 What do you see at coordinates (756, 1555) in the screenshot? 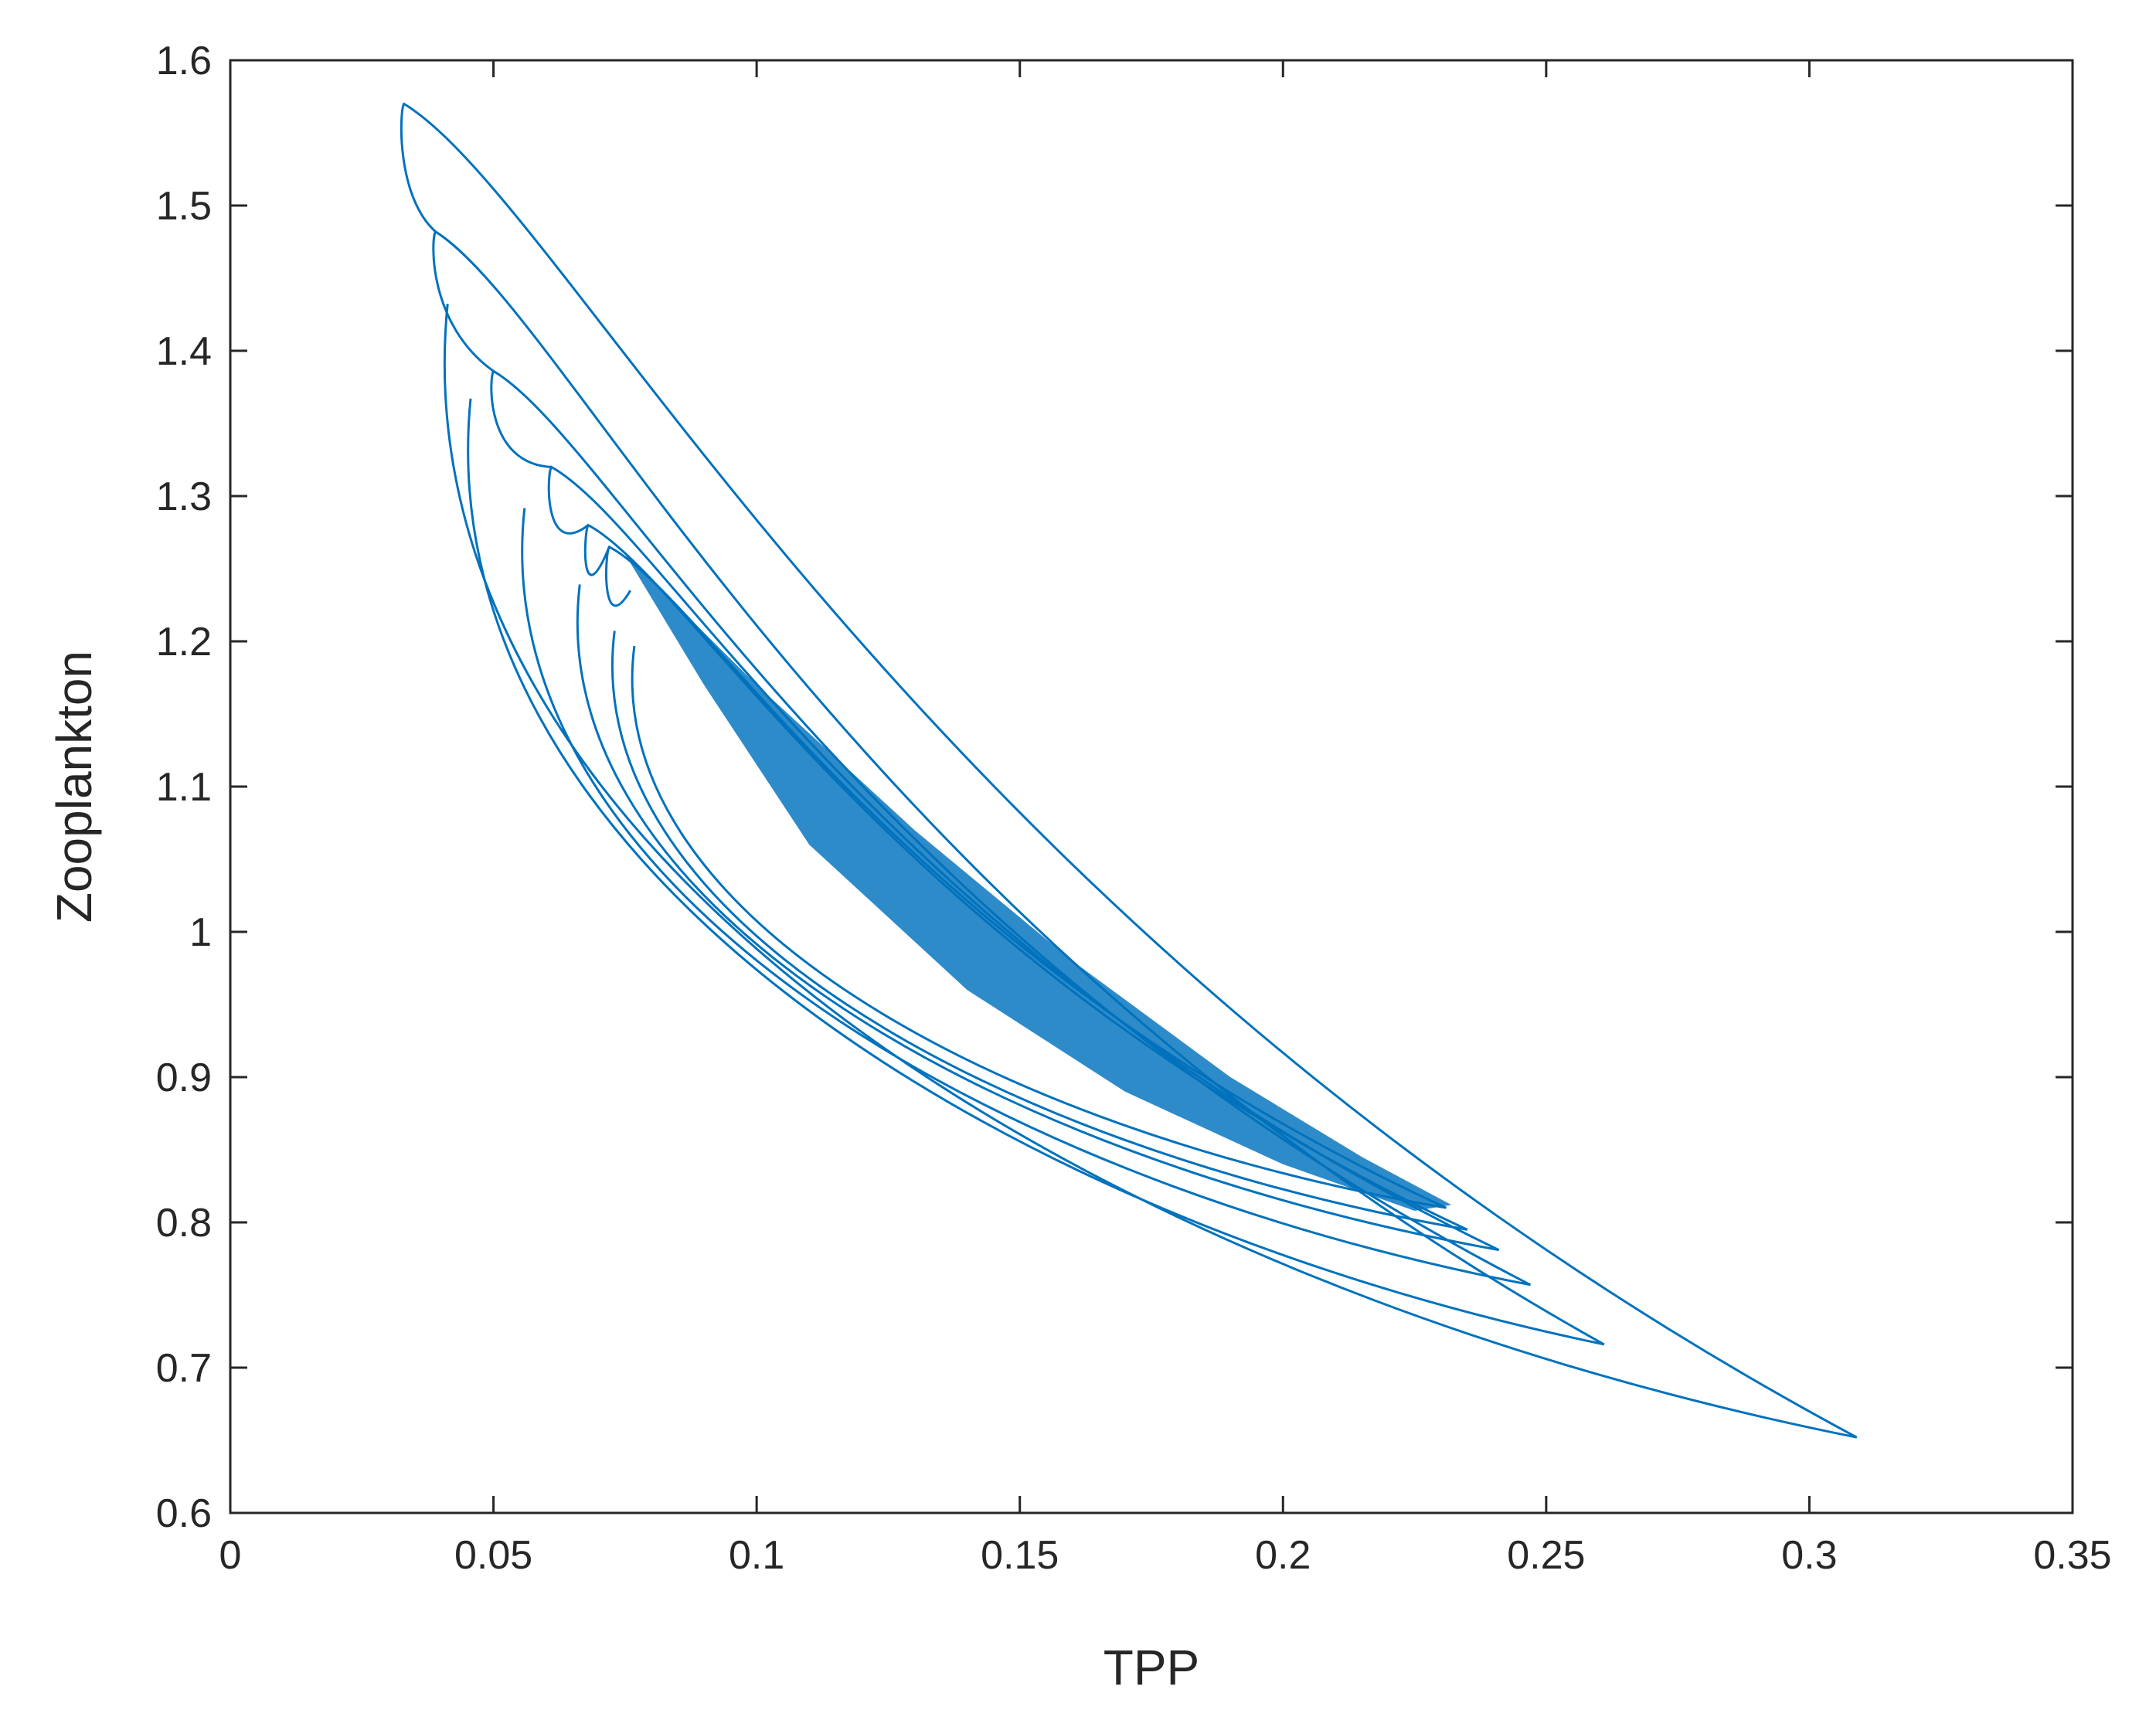
I see `x-tick-label: 0.1` at bounding box center [756, 1555].